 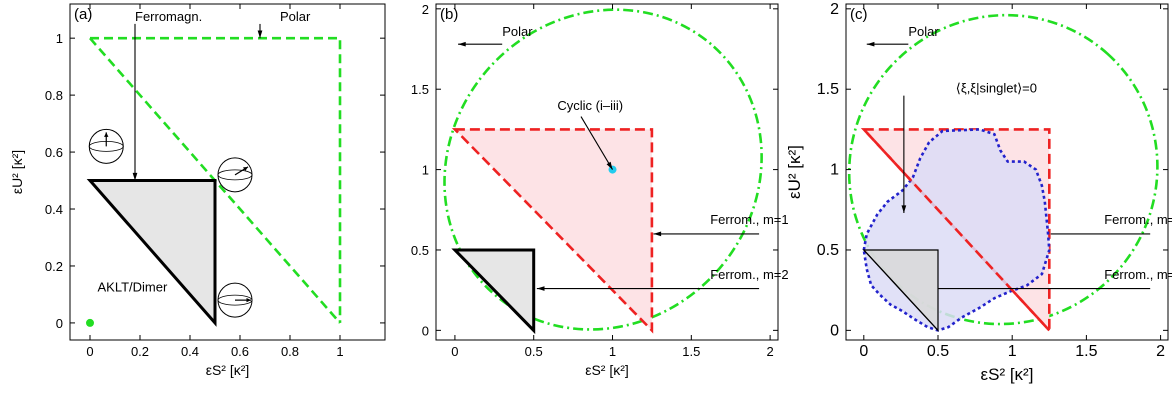 I want to click on annotation-label: Ferromagn., so click(x=168, y=16).